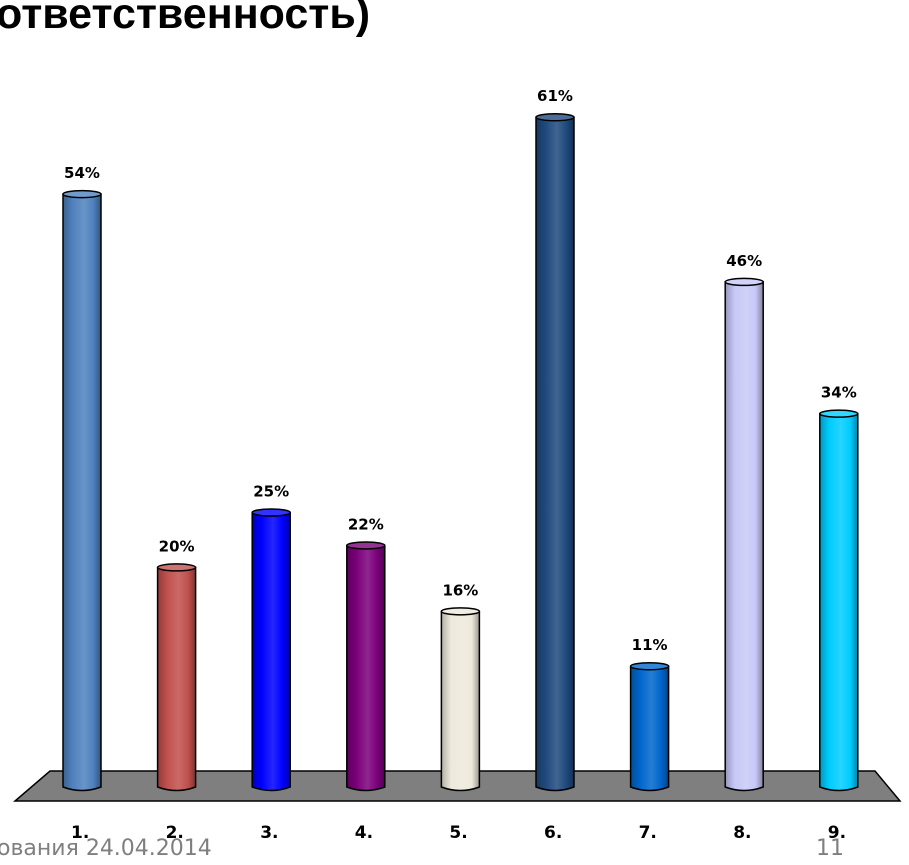 The width and height of the screenshot is (909, 865). What do you see at coordinates (830, 848) in the screenshot?
I see `page-number: 11` at bounding box center [830, 848].